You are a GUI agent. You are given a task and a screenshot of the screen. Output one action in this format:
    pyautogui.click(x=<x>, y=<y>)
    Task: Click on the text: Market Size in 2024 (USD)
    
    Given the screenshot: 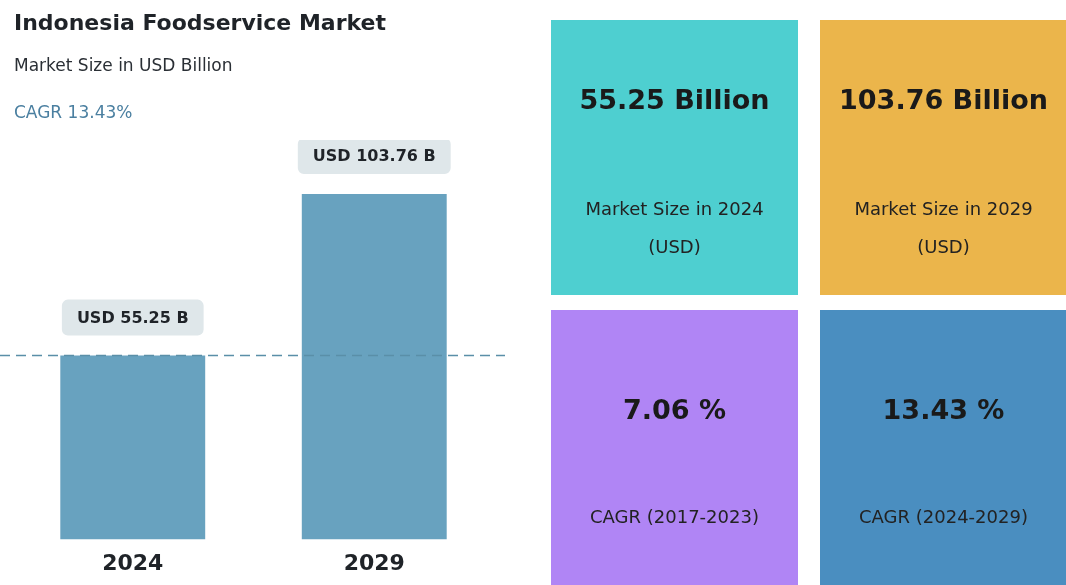 What is the action you would take?
    pyautogui.click(x=674, y=228)
    